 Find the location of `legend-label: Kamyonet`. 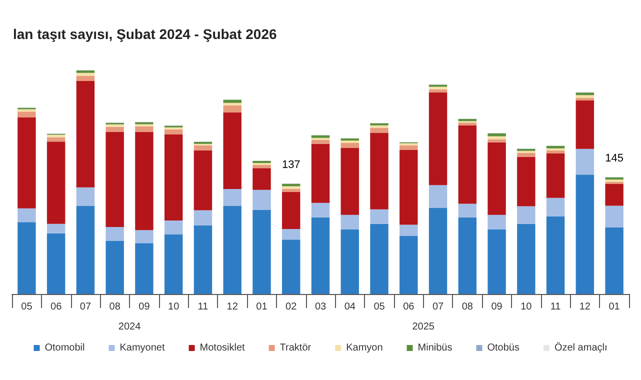

legend-label: Kamyonet is located at coordinates (142, 348).